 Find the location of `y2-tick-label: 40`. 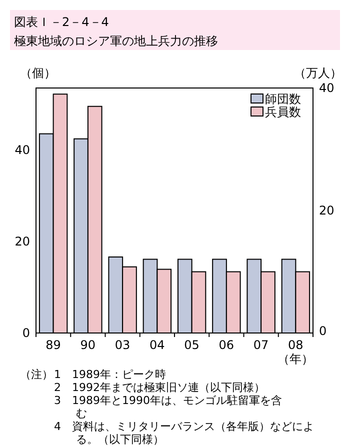

y2-tick-label: 40 is located at coordinates (326, 88).